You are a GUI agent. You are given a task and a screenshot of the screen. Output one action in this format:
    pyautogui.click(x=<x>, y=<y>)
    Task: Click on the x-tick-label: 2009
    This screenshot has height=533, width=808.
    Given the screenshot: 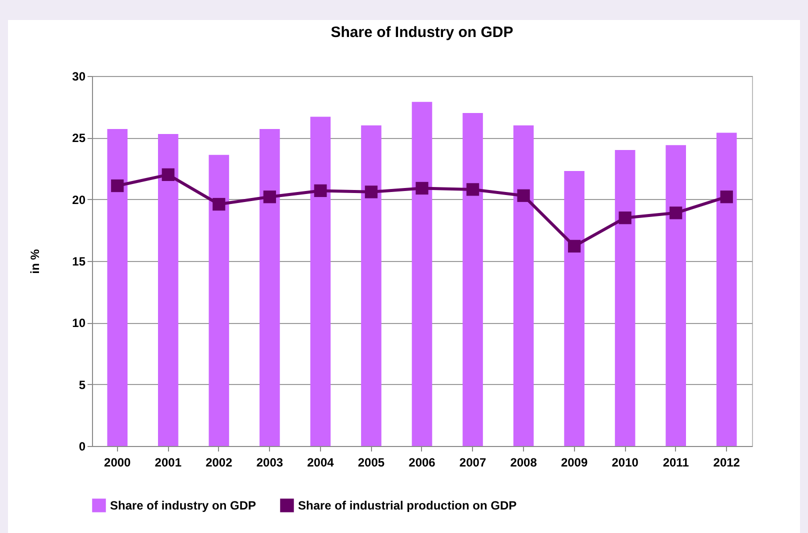 What is the action you would take?
    pyautogui.click(x=574, y=463)
    